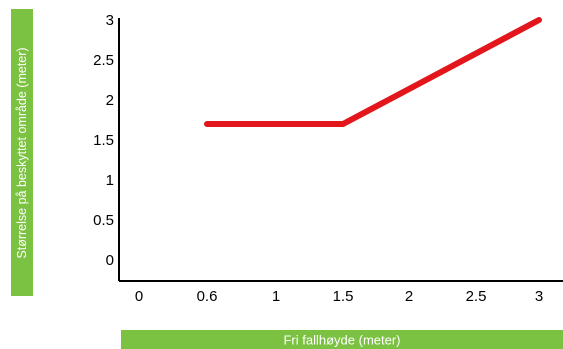 This screenshot has height=349, width=563. I want to click on x-tick-label: 0.6, so click(207, 296).